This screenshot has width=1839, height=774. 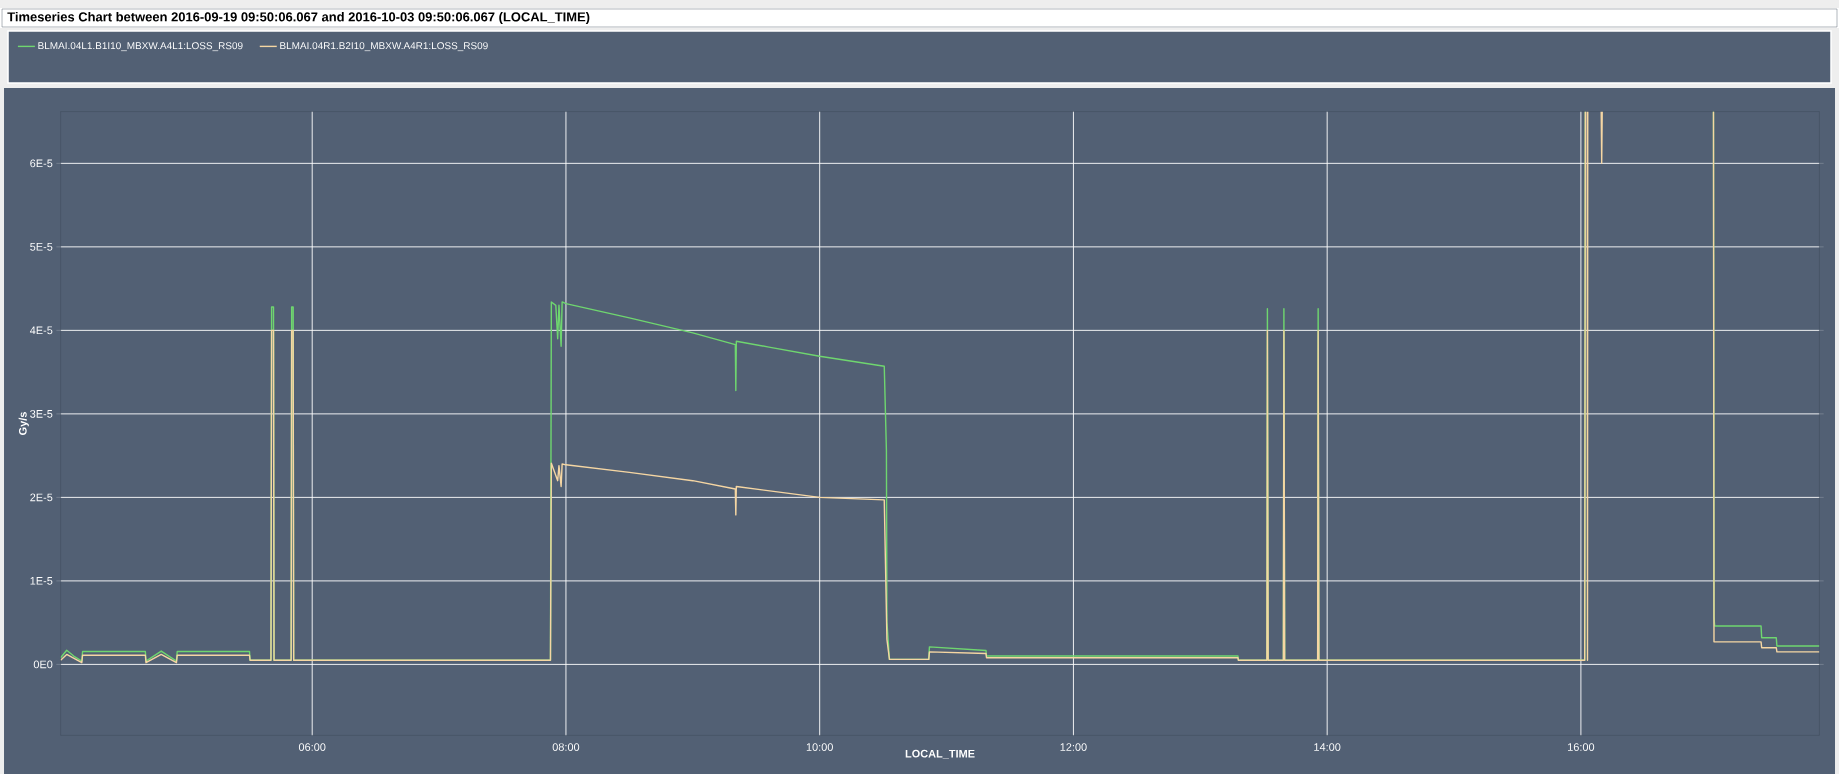 What do you see at coordinates (566, 747) in the screenshot?
I see `x-tick-label: 08:00` at bounding box center [566, 747].